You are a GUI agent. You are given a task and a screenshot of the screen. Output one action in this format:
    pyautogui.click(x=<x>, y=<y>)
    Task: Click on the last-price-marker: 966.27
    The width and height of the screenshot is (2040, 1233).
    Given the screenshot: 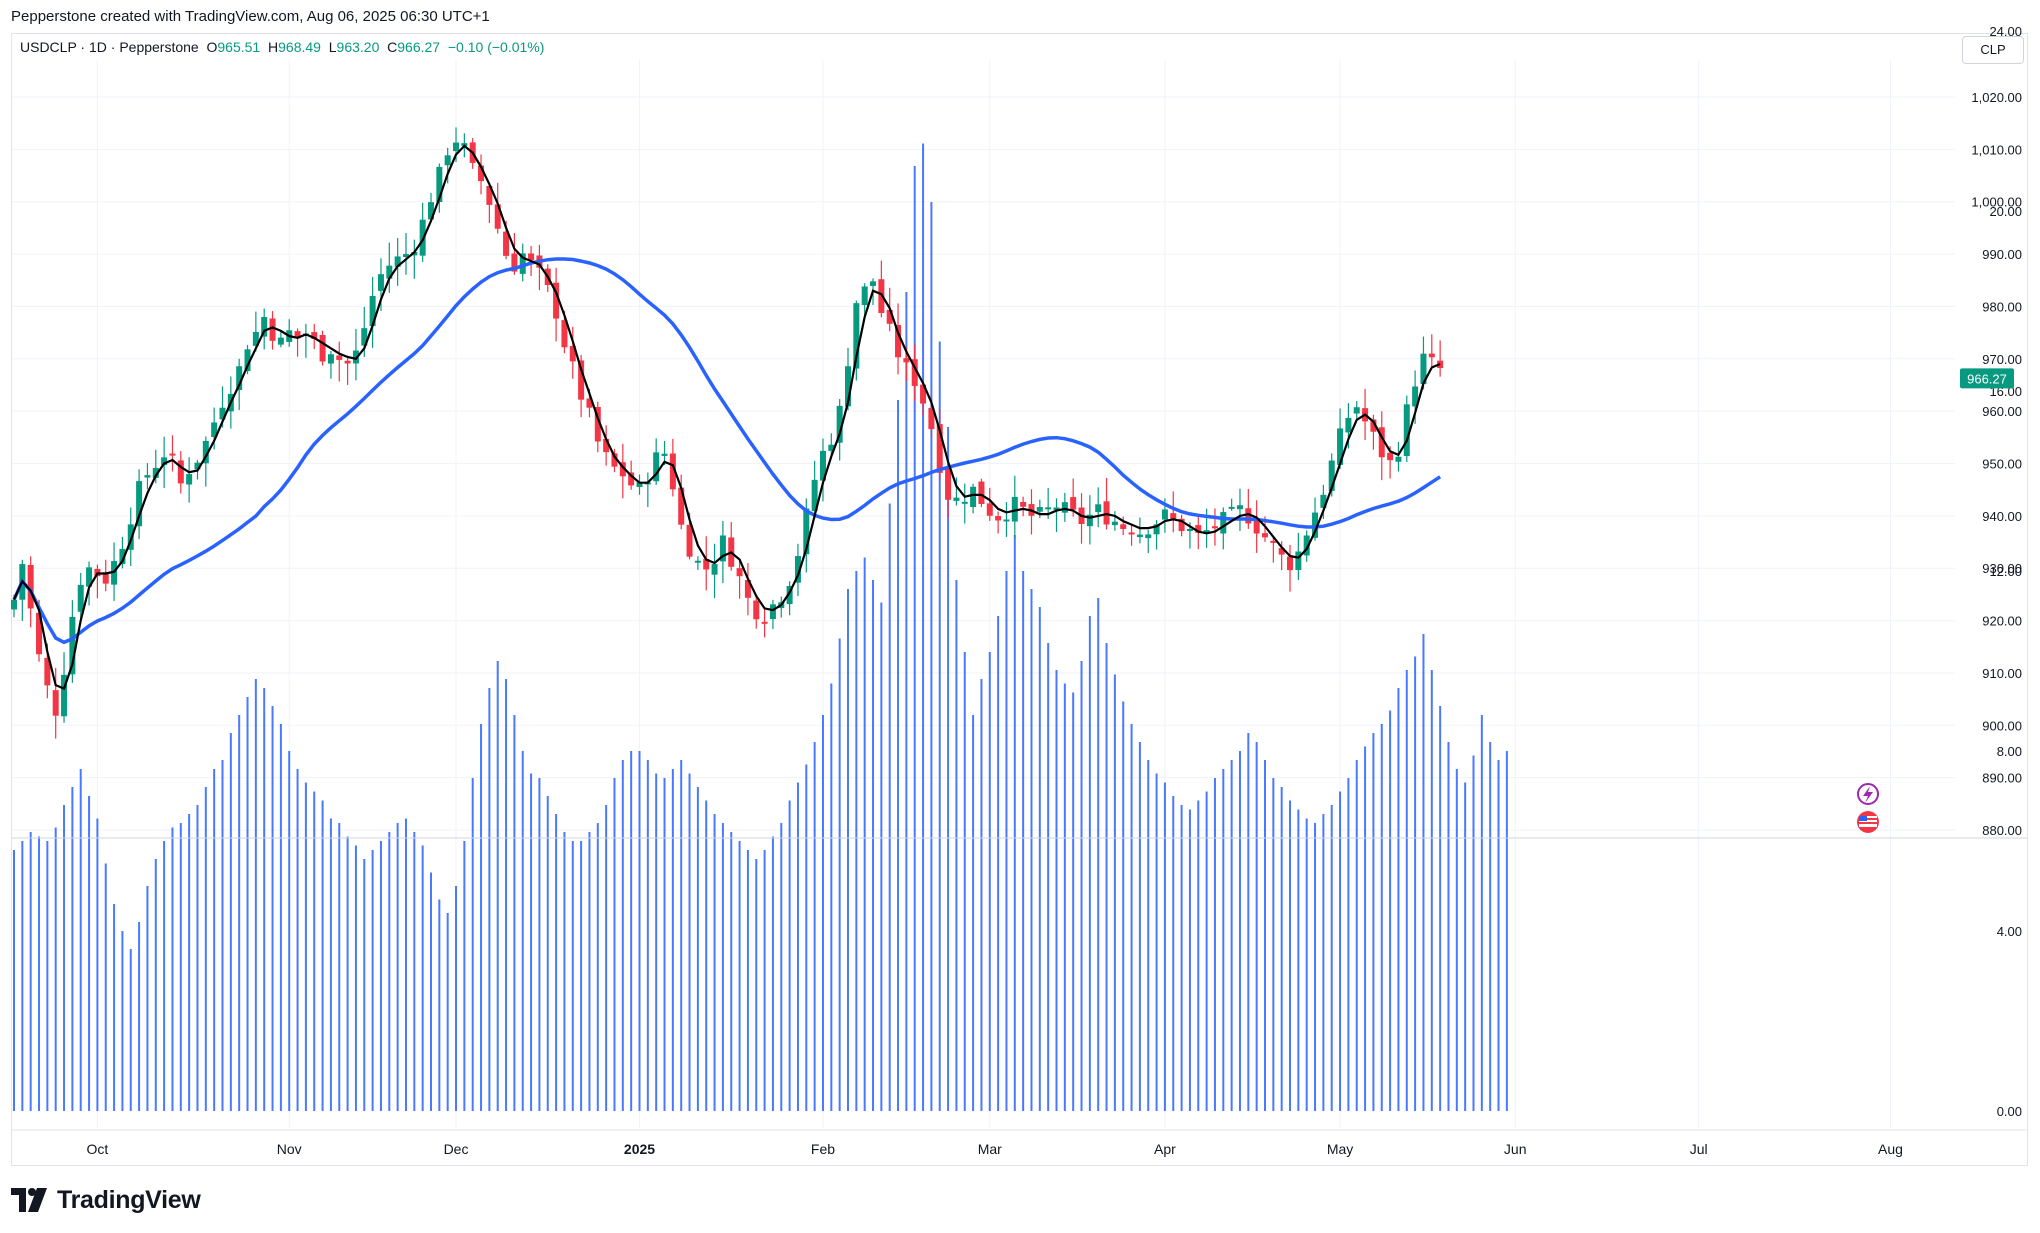 What is the action you would take?
    pyautogui.click(x=1987, y=378)
    